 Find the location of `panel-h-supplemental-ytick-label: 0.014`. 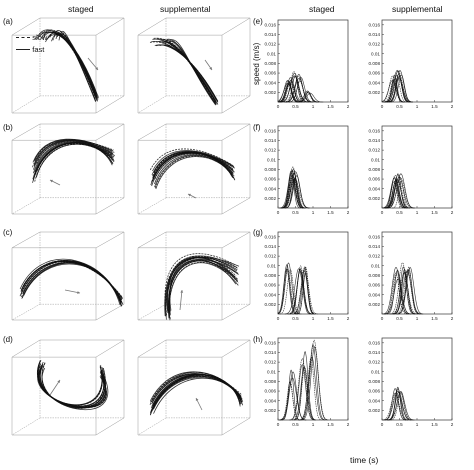

panel-h-supplemental-ytick-label: 0.014 is located at coordinates (375, 352).